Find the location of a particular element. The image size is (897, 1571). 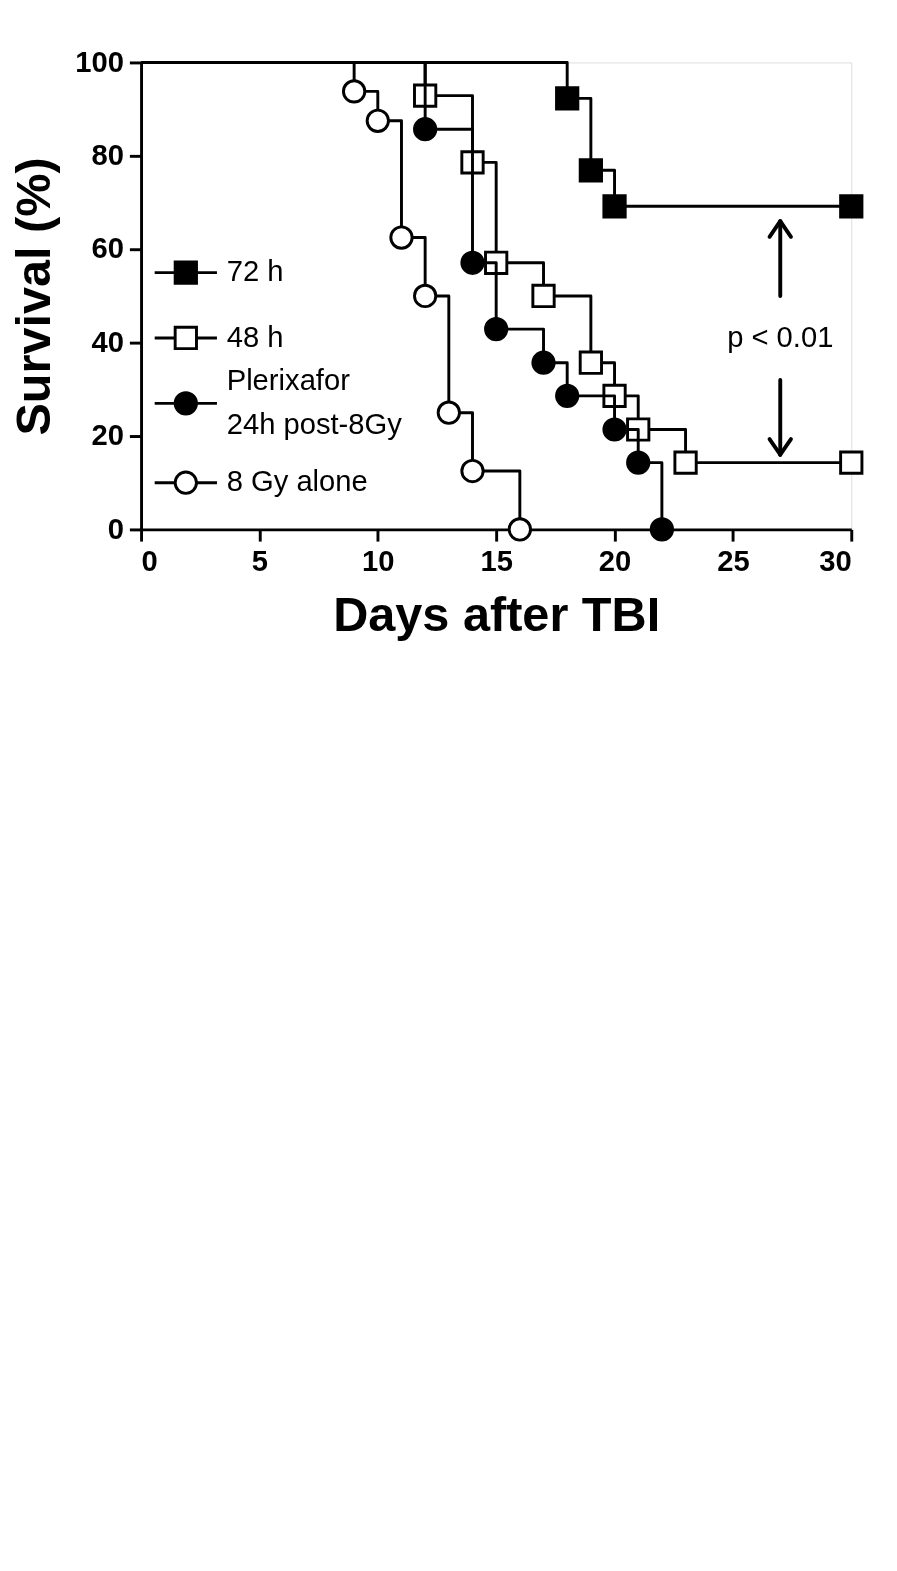

y-tick-label: 40 is located at coordinates (108, 341).